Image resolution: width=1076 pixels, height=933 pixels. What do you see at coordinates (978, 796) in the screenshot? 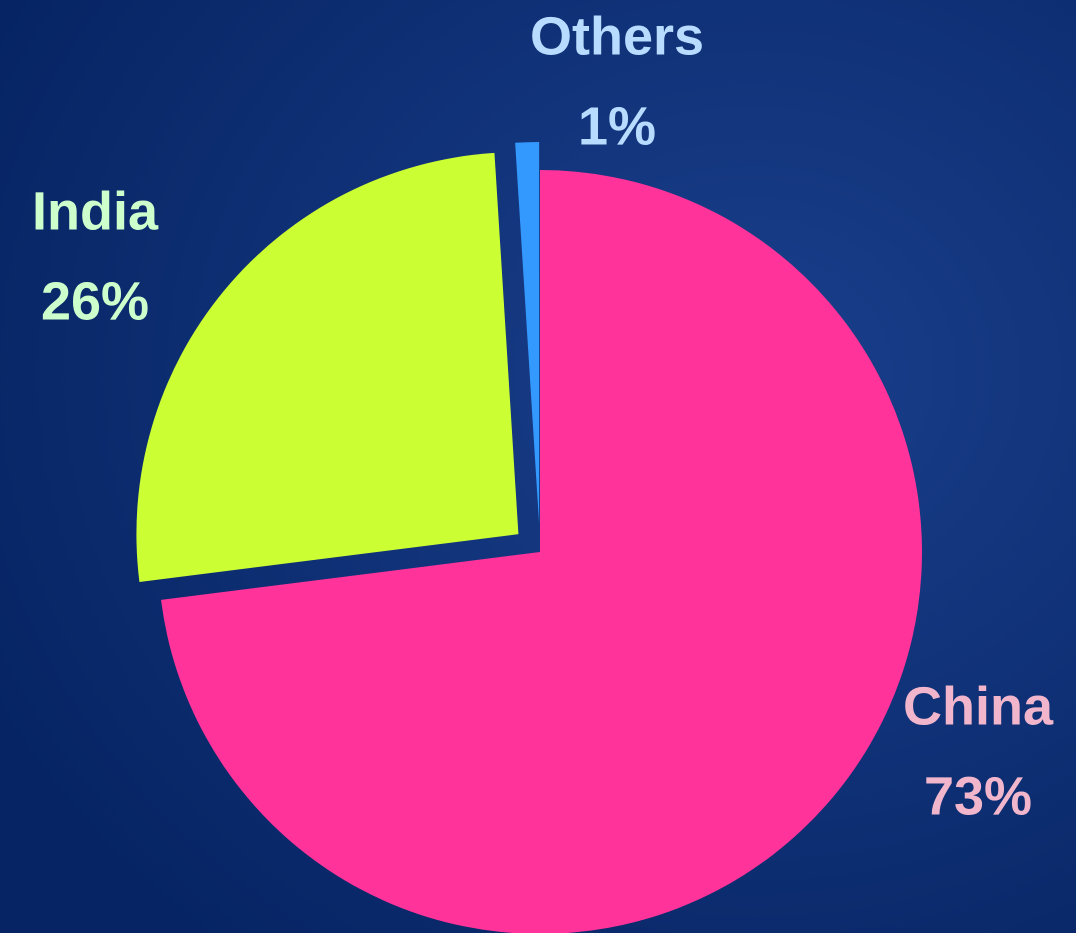
I see `slice-label-value: 73%` at bounding box center [978, 796].